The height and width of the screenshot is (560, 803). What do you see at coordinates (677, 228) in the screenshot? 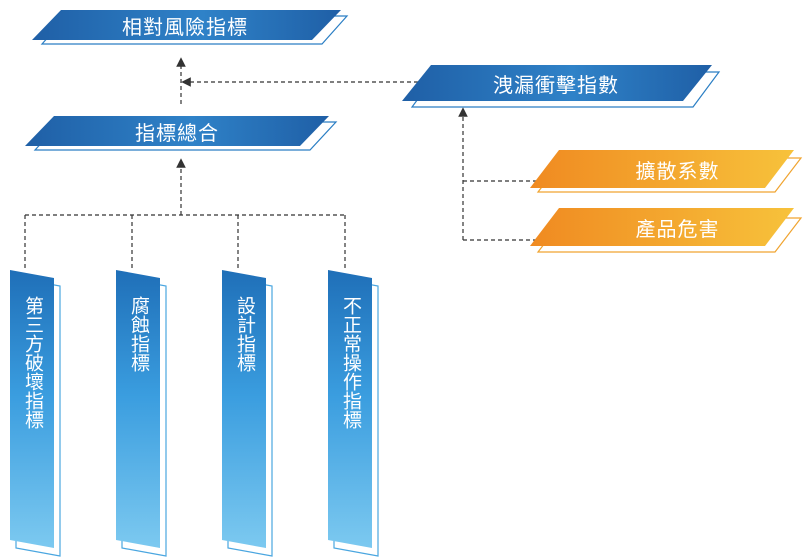
I see `product-hazard-label: 產品危害` at bounding box center [677, 228].